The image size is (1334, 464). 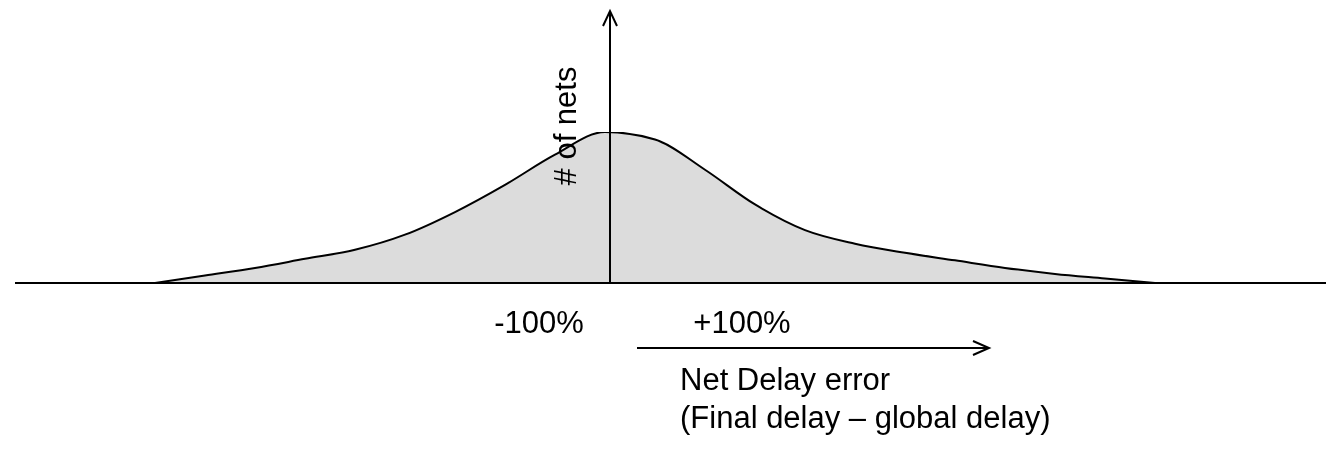 What do you see at coordinates (539, 322) in the screenshot?
I see `text: -100%` at bounding box center [539, 322].